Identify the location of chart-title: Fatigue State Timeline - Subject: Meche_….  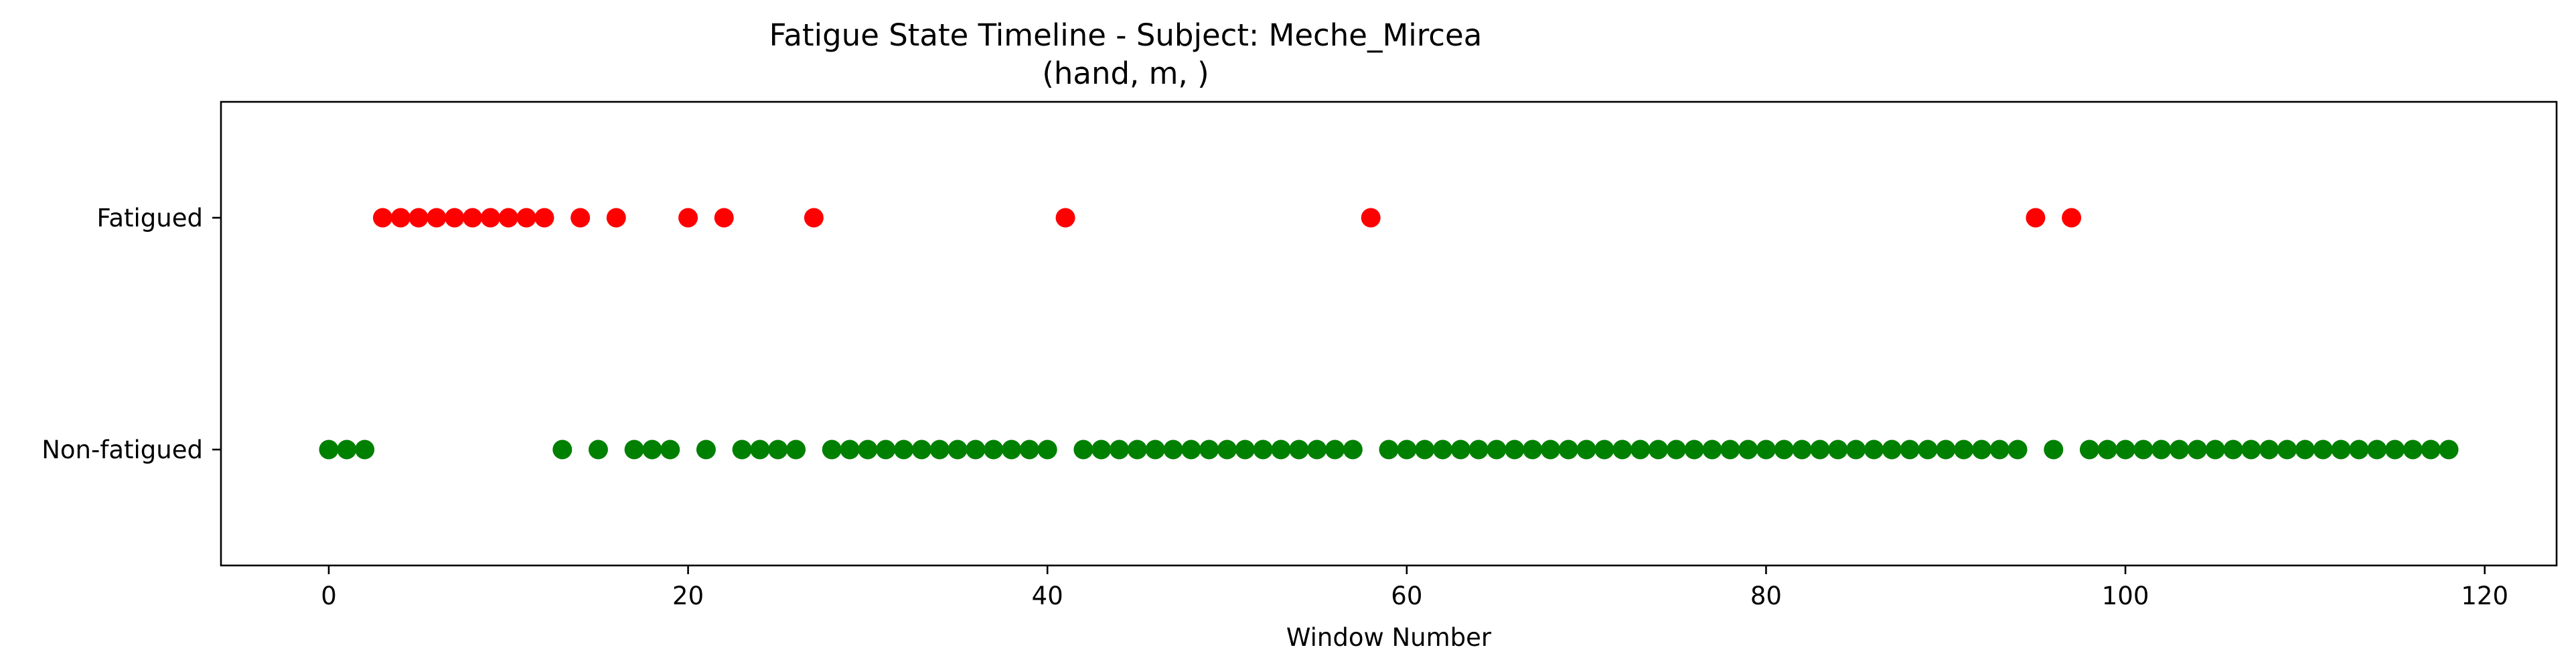
(1126, 35).